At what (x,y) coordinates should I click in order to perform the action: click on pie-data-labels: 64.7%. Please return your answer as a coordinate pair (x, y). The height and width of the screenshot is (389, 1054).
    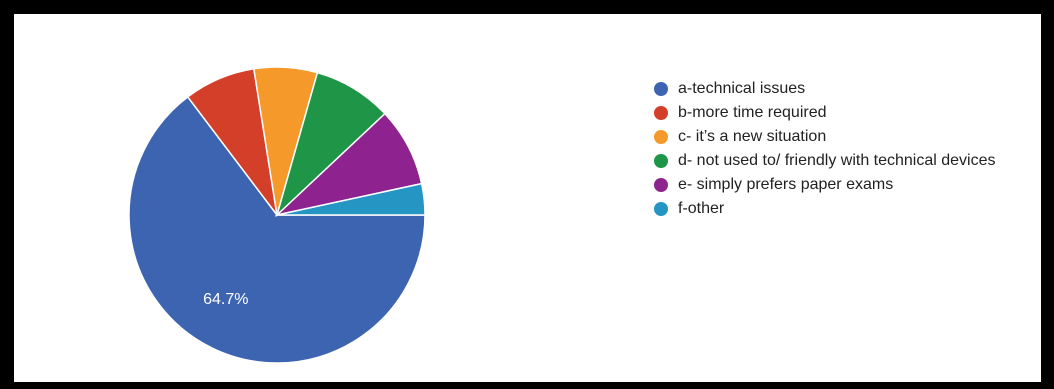
    Looking at the image, I should click on (225, 299).